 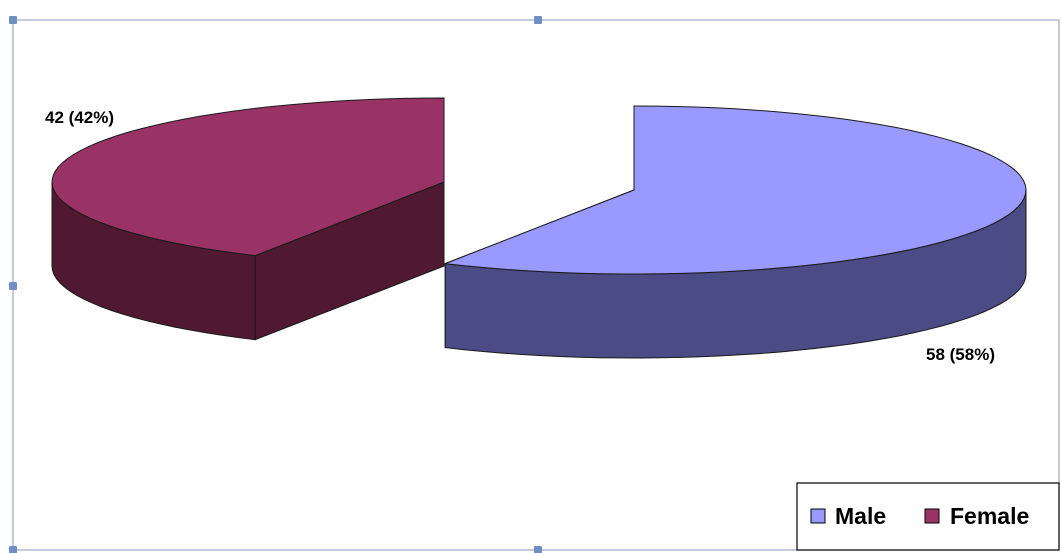 I want to click on legend-swatch-female, so click(x=932, y=516).